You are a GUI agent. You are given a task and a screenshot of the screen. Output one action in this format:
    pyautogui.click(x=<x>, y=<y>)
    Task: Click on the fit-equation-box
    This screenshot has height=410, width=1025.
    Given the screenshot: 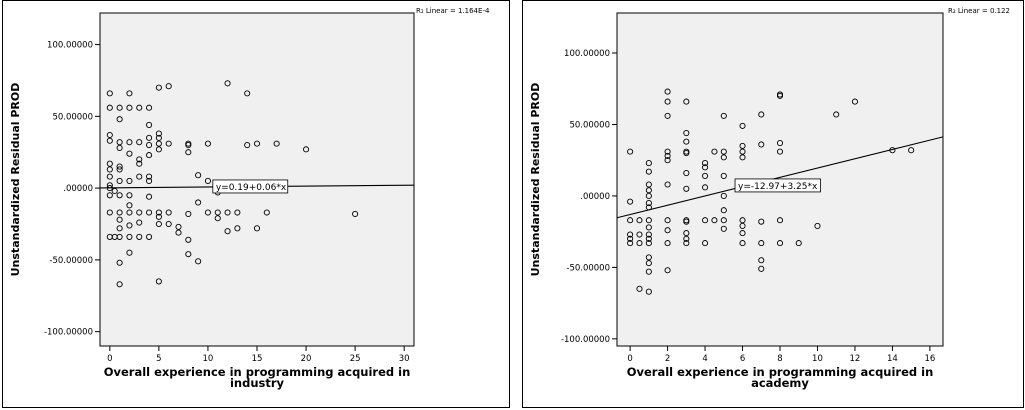 What is the action you would take?
    pyautogui.click(x=250, y=186)
    